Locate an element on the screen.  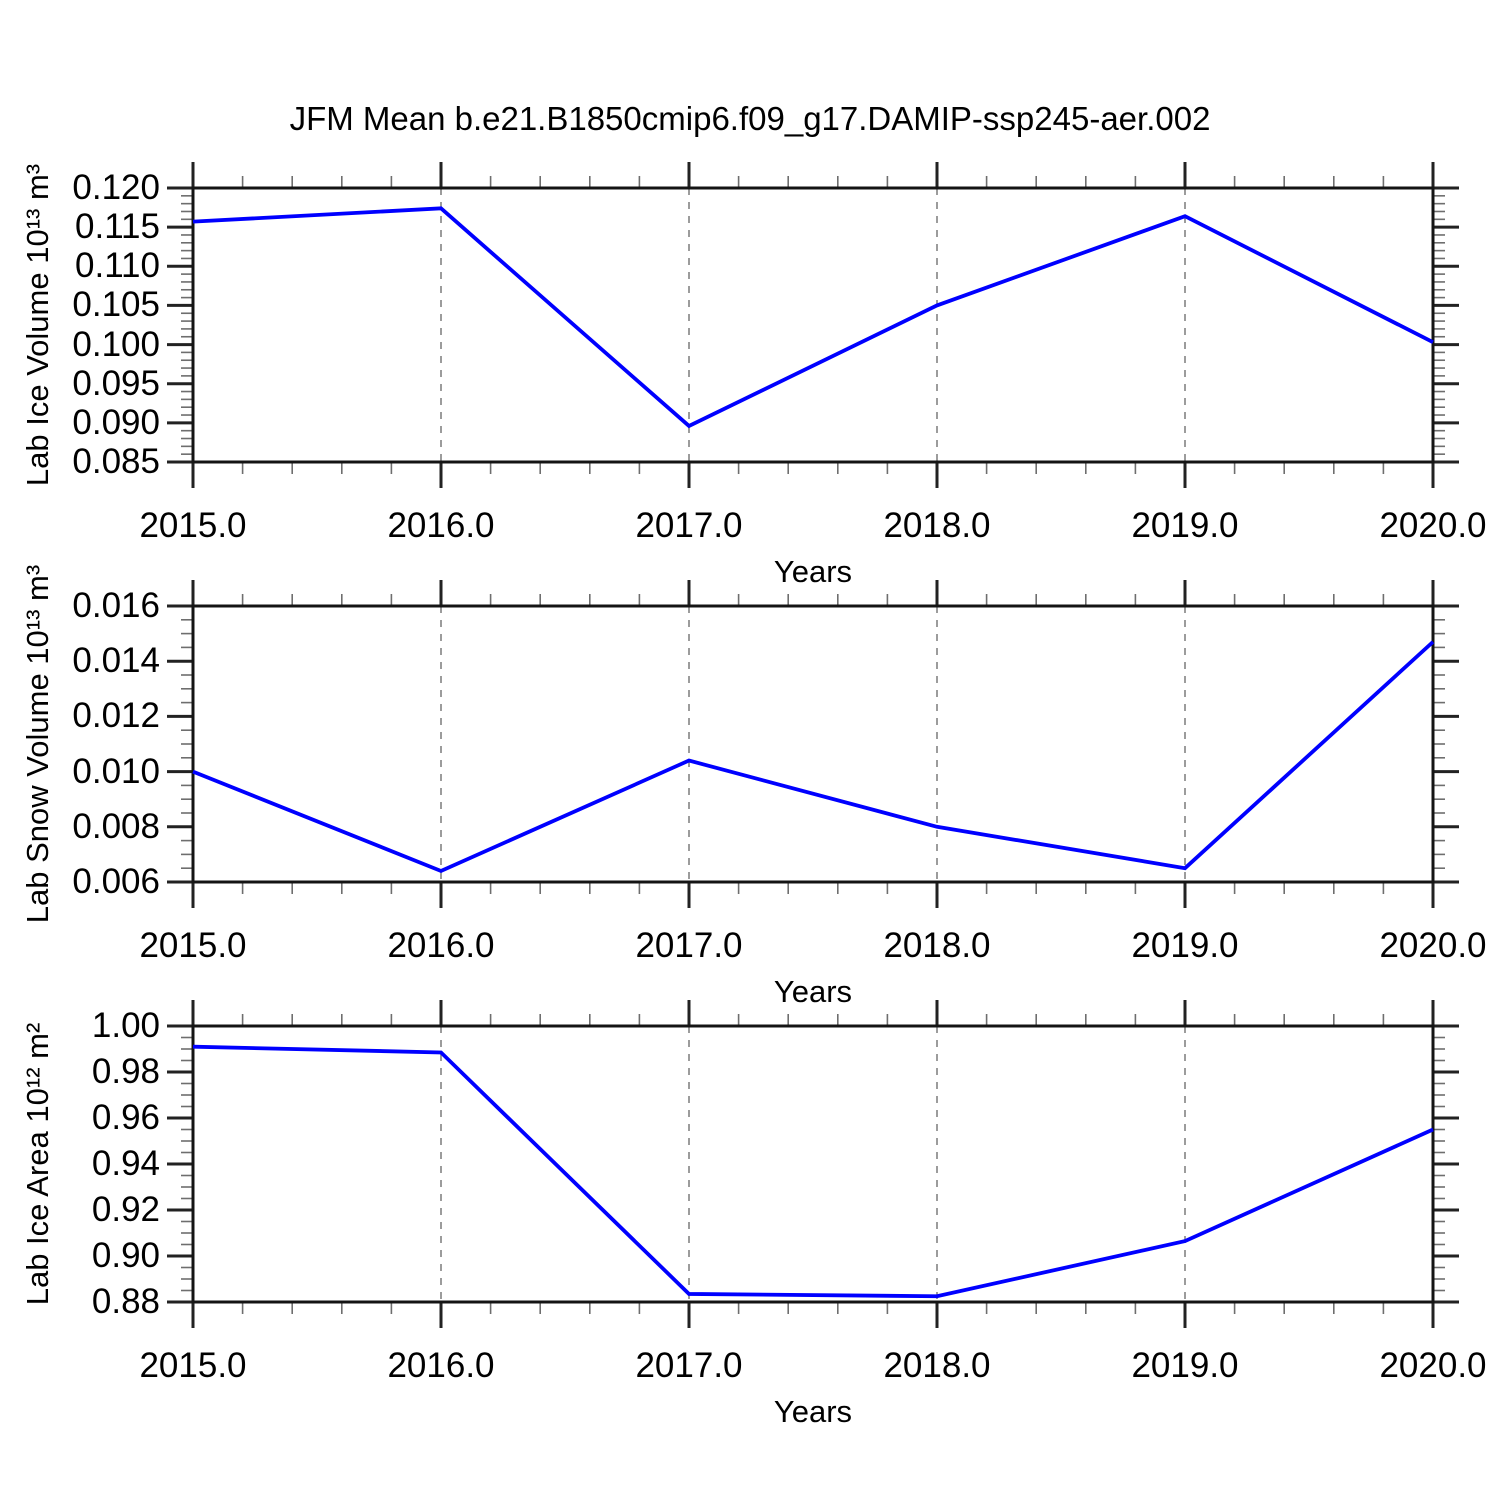
ytick-label-lab-snow-volume: 0.016 is located at coordinates (116, 605).